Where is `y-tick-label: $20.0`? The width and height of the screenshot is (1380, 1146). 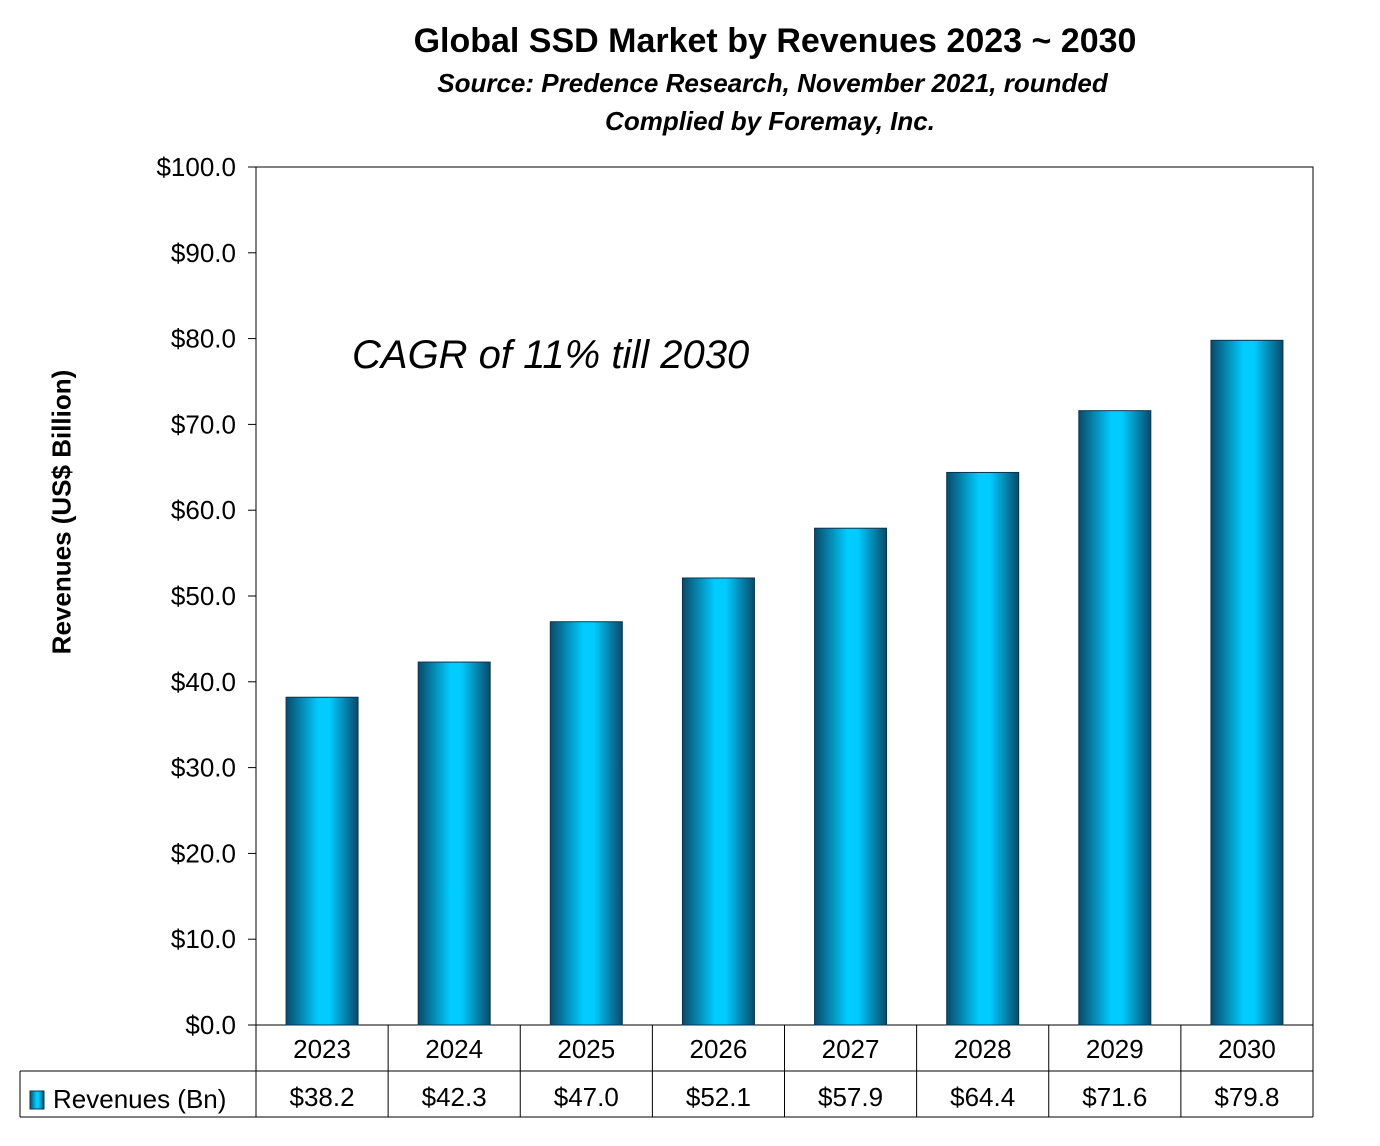
y-tick-label: $20.0 is located at coordinates (203, 853).